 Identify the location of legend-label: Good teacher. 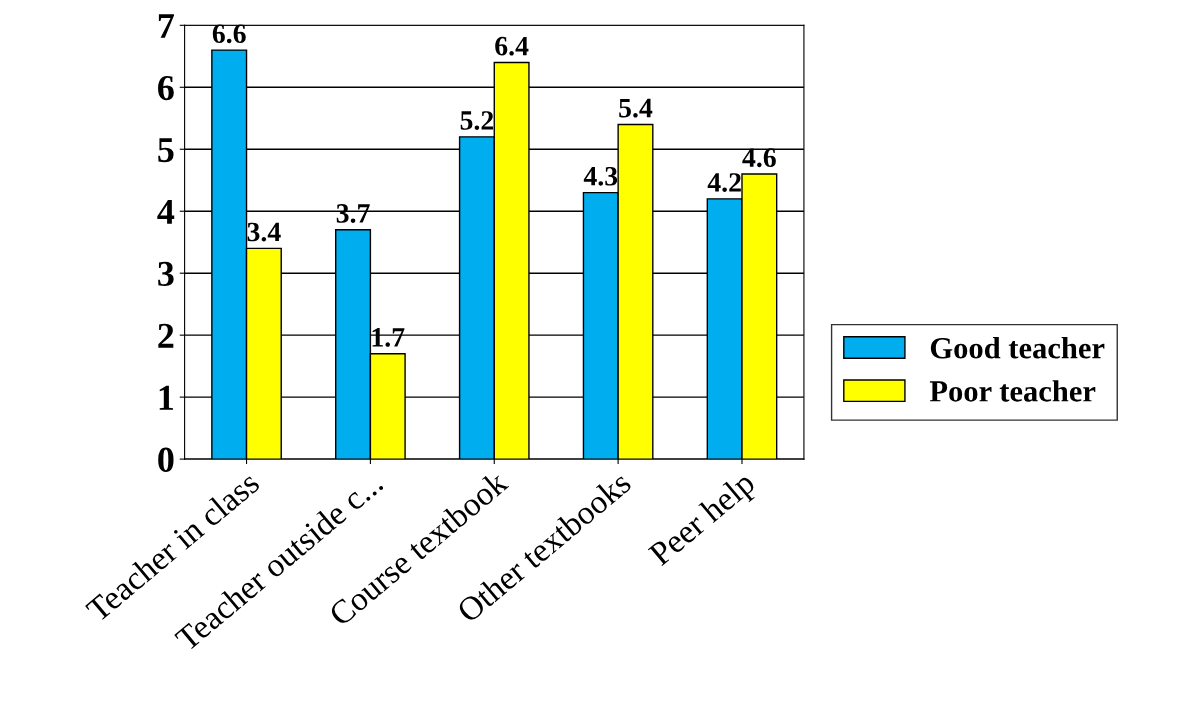
(1017, 348).